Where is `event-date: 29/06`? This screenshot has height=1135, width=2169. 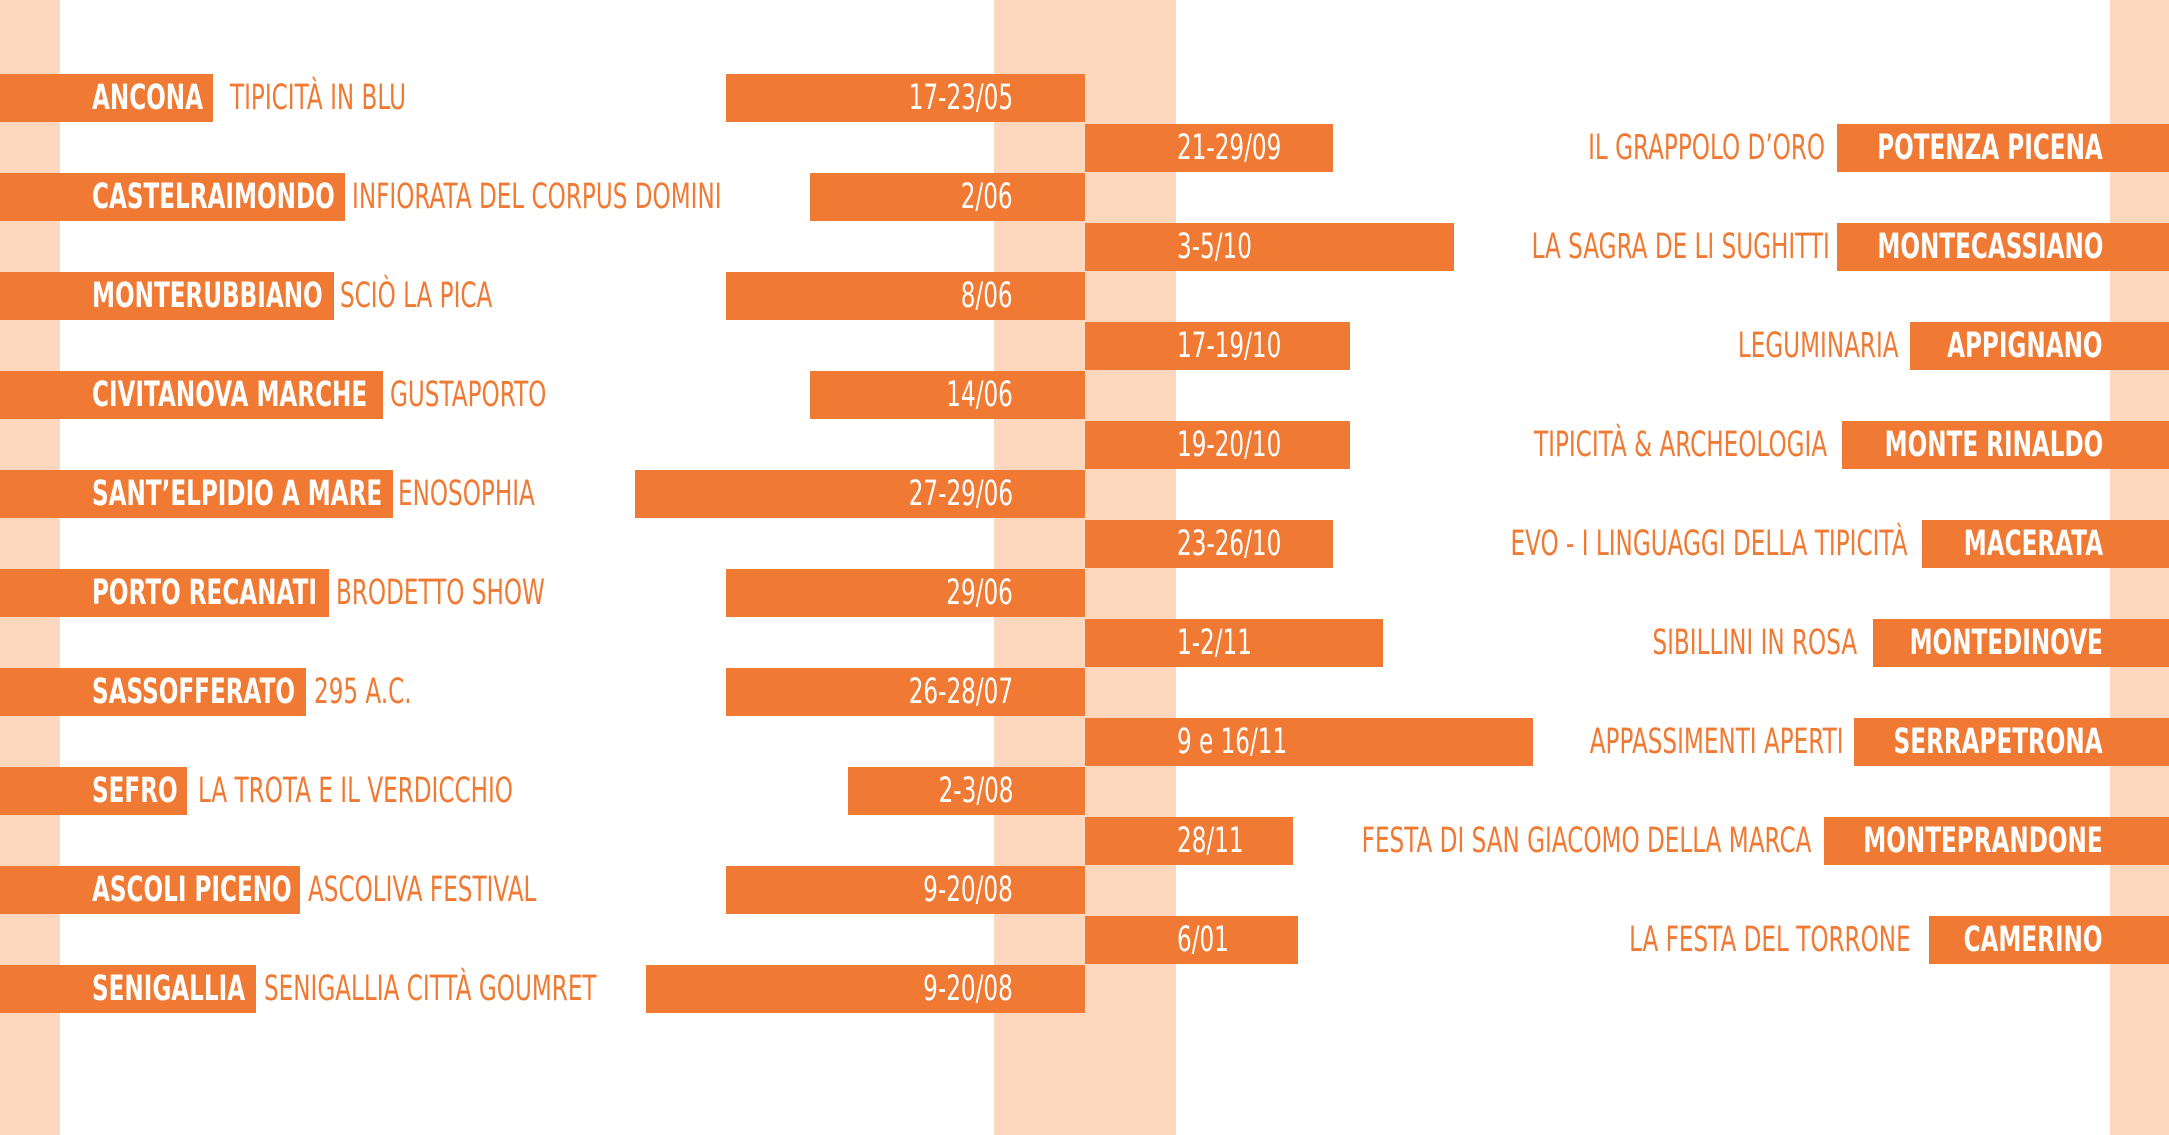 event-date: 29/06 is located at coordinates (979, 593).